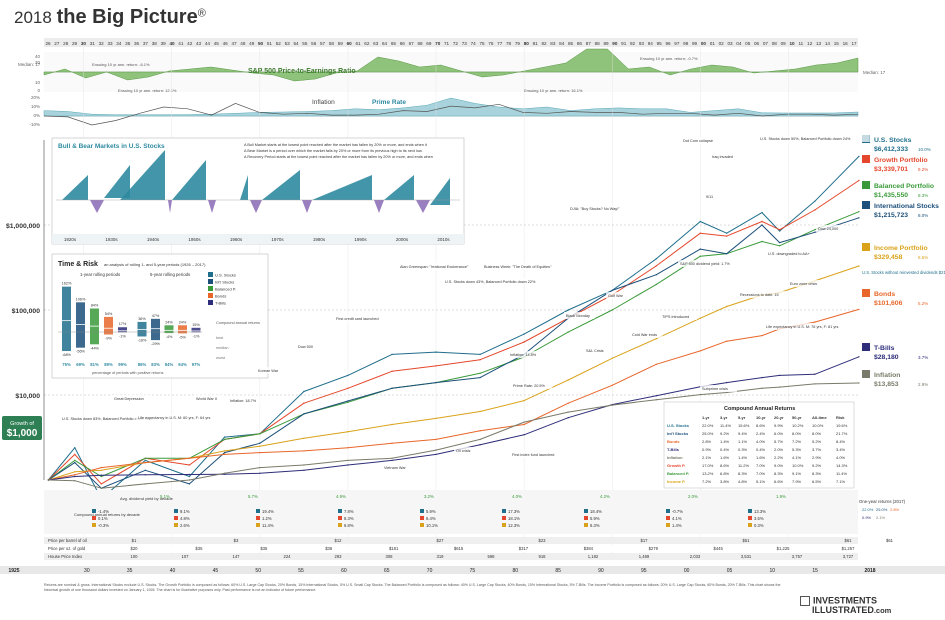  What do you see at coordinates (196, 364) in the screenshot?
I see `time-risk-pct-positive: 97%` at bounding box center [196, 364].